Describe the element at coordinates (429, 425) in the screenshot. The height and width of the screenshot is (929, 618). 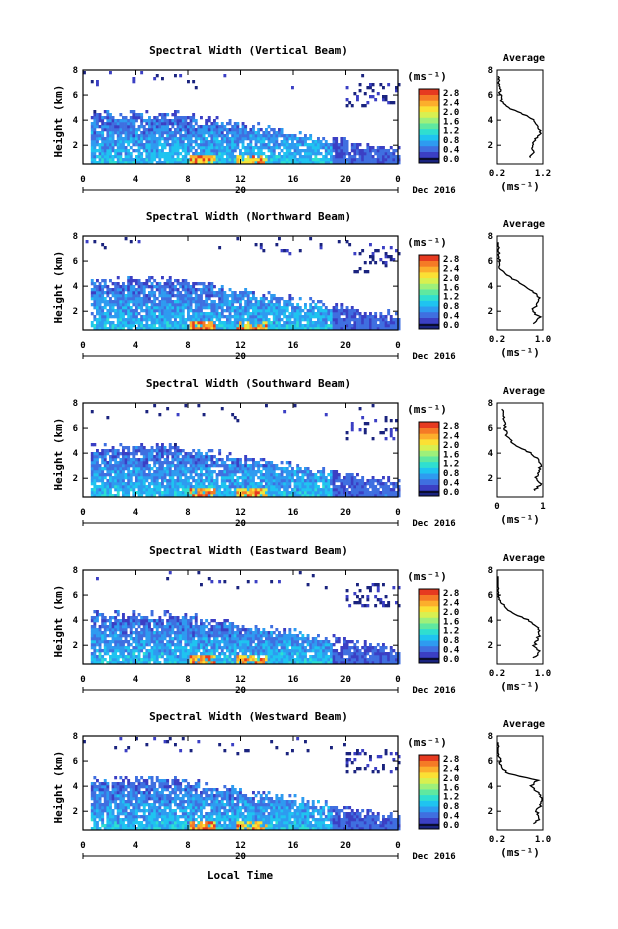
I see `colorbar-swatch` at that location.